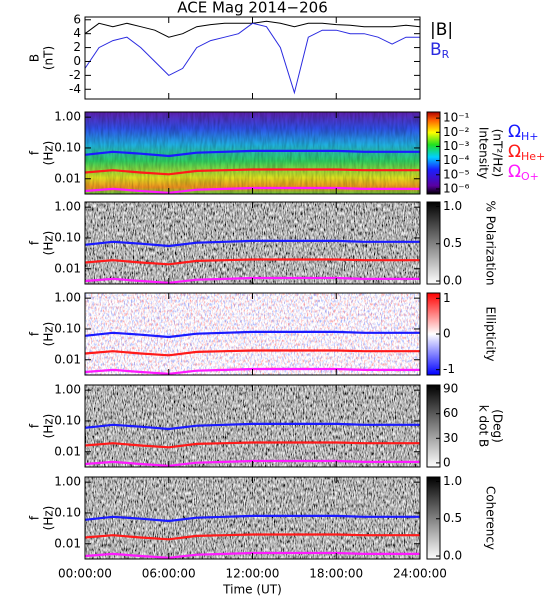 The height and width of the screenshot is (600, 550). What do you see at coordinates (35, 58) in the screenshot?
I see `y-axis-label: B` at bounding box center [35, 58].